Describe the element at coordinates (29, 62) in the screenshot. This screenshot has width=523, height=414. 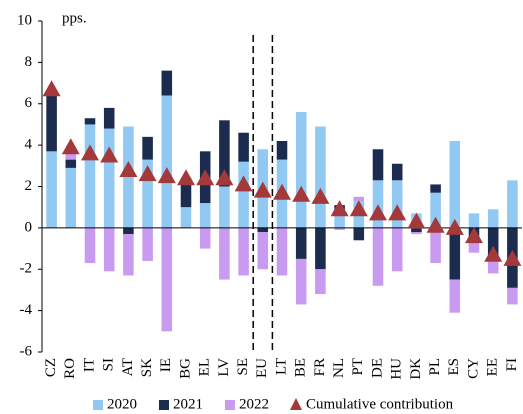
I see `y-tick-label: 8` at that location.